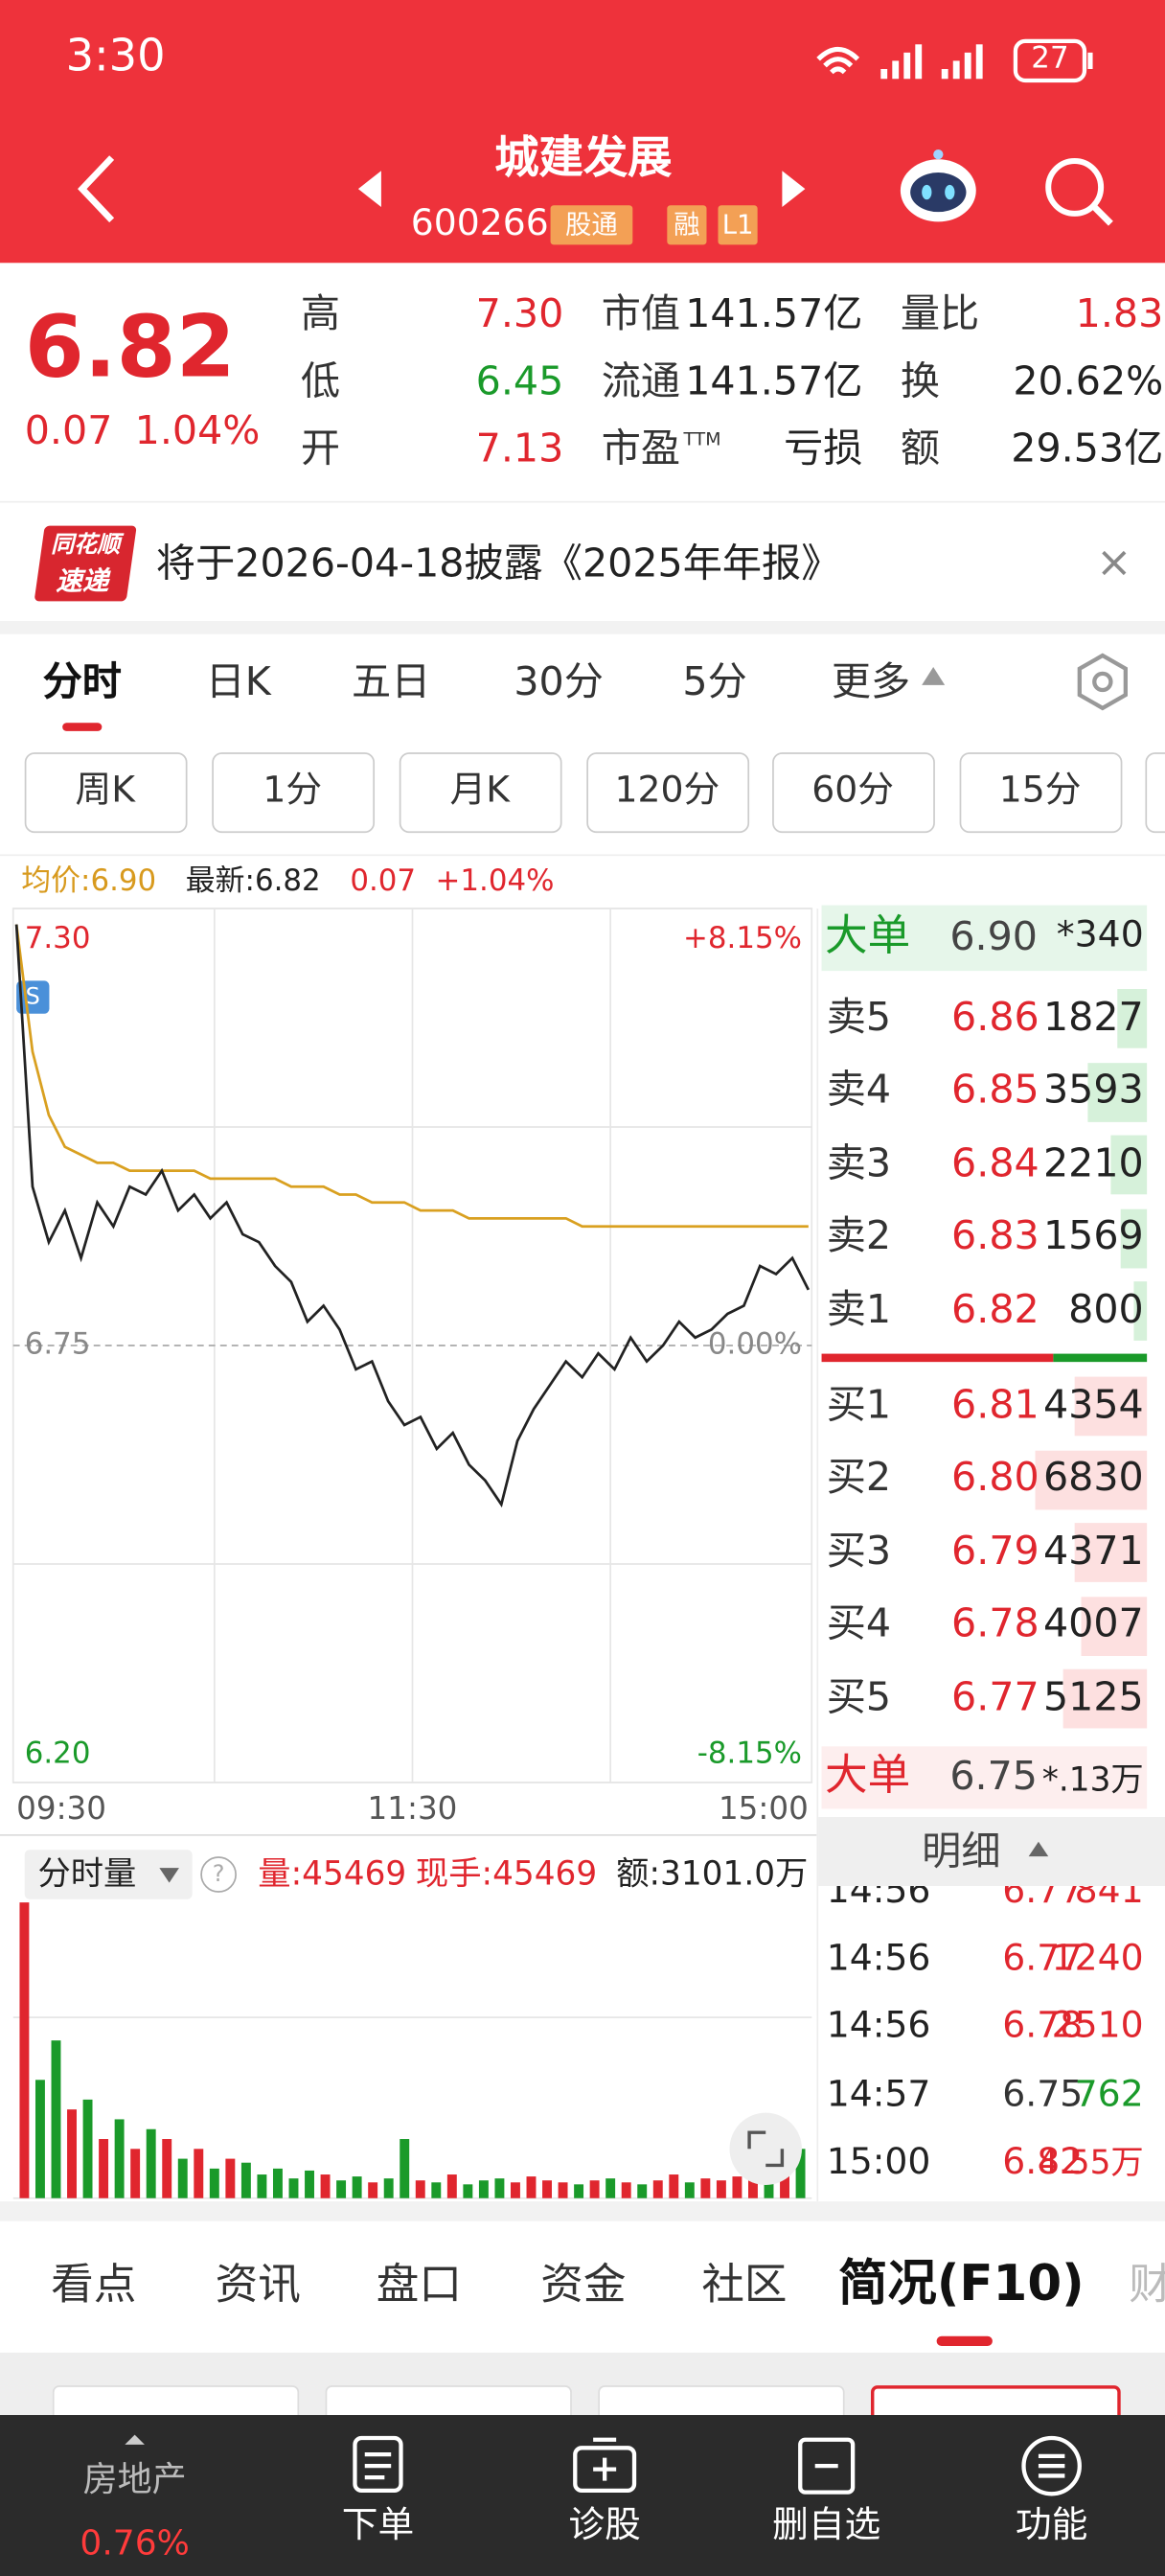 Image resolution: width=1165 pixels, height=2576 pixels. What do you see at coordinates (82, 581) in the screenshot?
I see `logo-text: 速递` at bounding box center [82, 581].